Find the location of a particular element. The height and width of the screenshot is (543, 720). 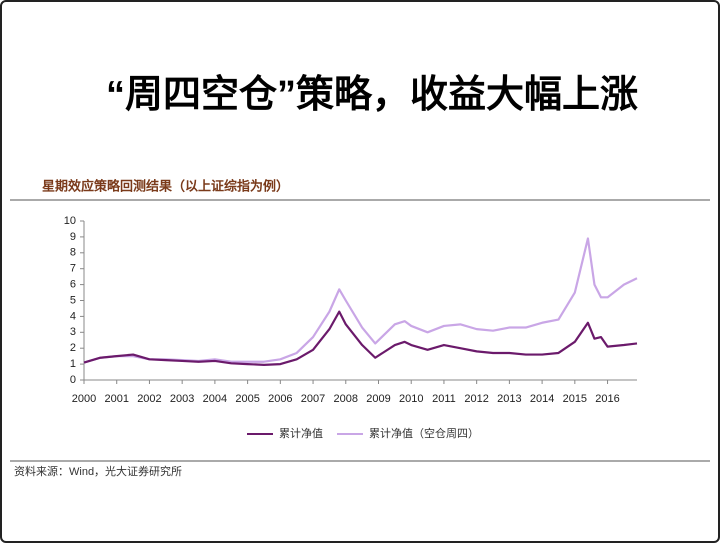

x-tick-label: 2000 is located at coordinates (84, 399).